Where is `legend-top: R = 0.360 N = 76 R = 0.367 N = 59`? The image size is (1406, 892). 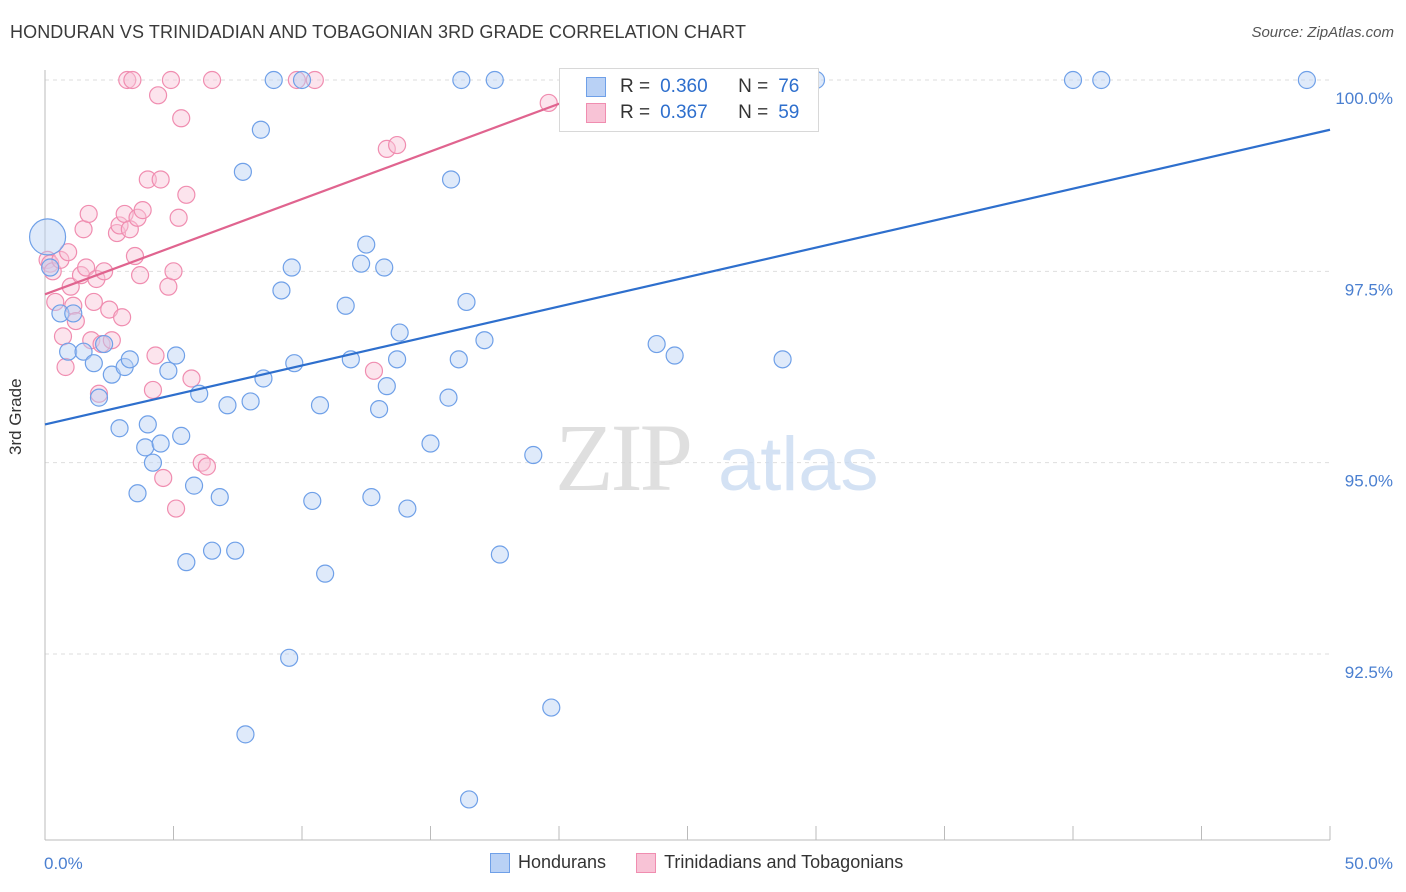
legend-top: R = 0.360 N = 76 R = 0.367 N = 59 is located at coordinates (689, 100).